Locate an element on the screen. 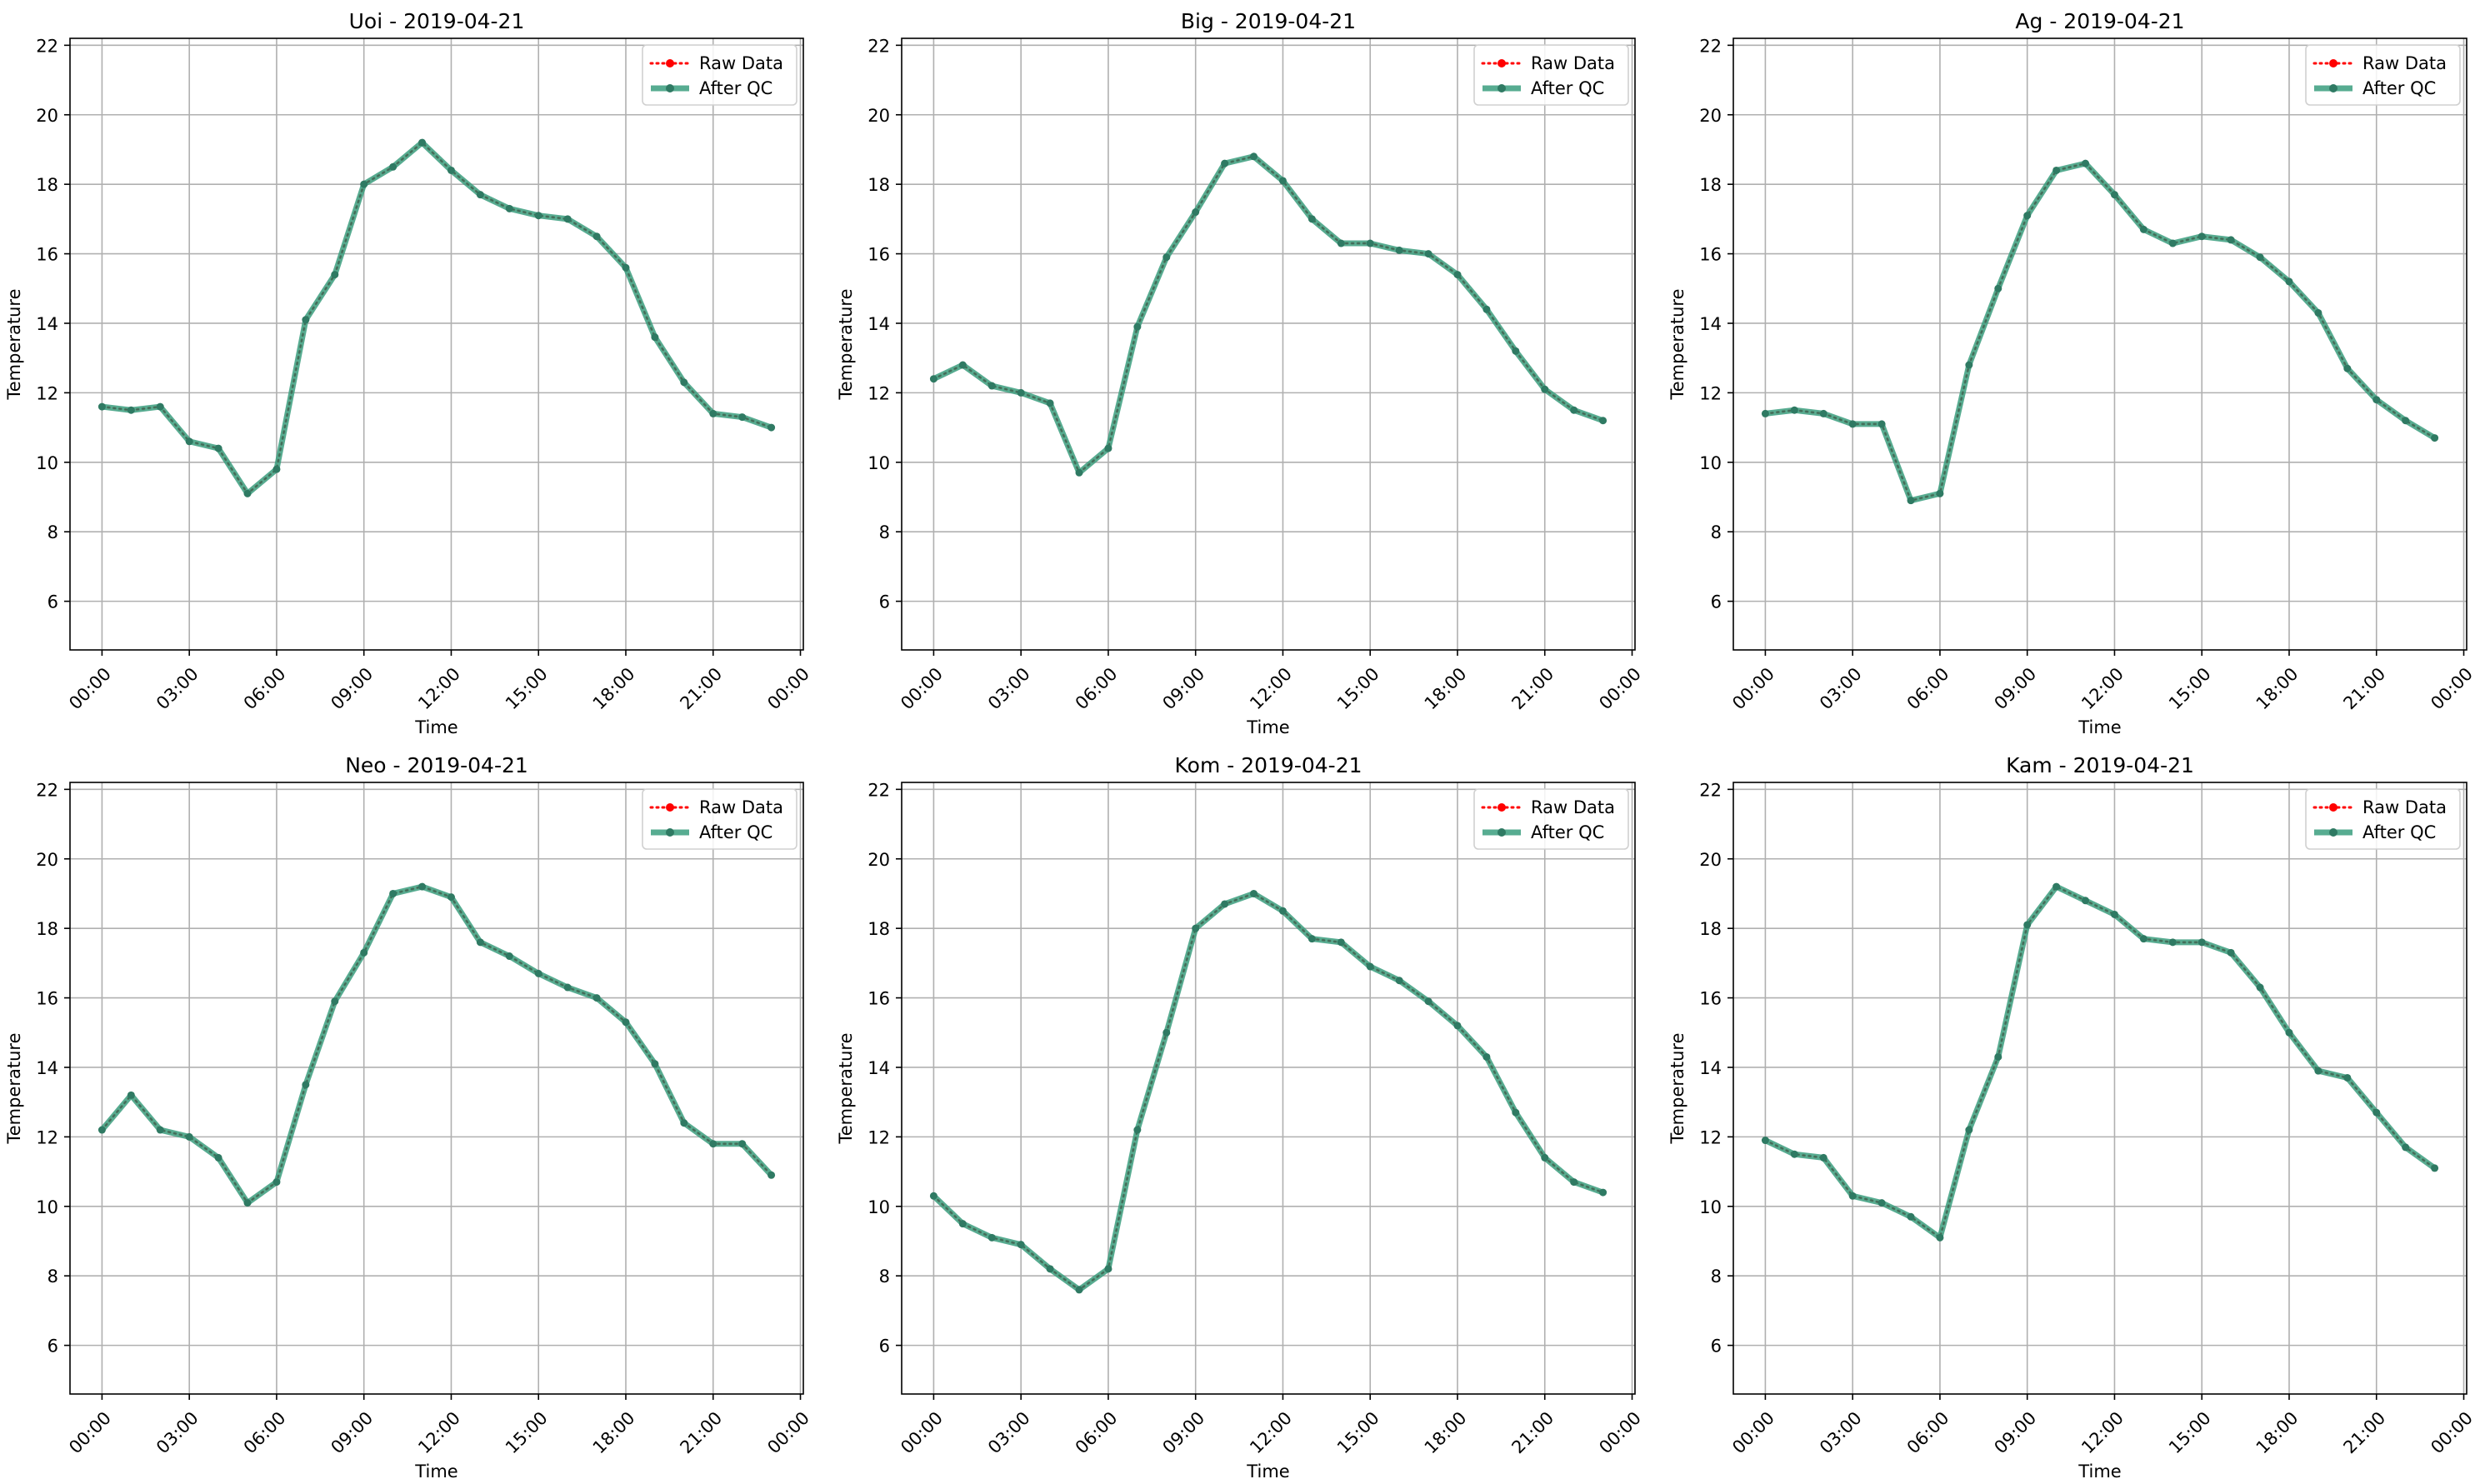 The height and width of the screenshot is (1484, 2485). y-tick-label: 14 is located at coordinates (1710, 324).